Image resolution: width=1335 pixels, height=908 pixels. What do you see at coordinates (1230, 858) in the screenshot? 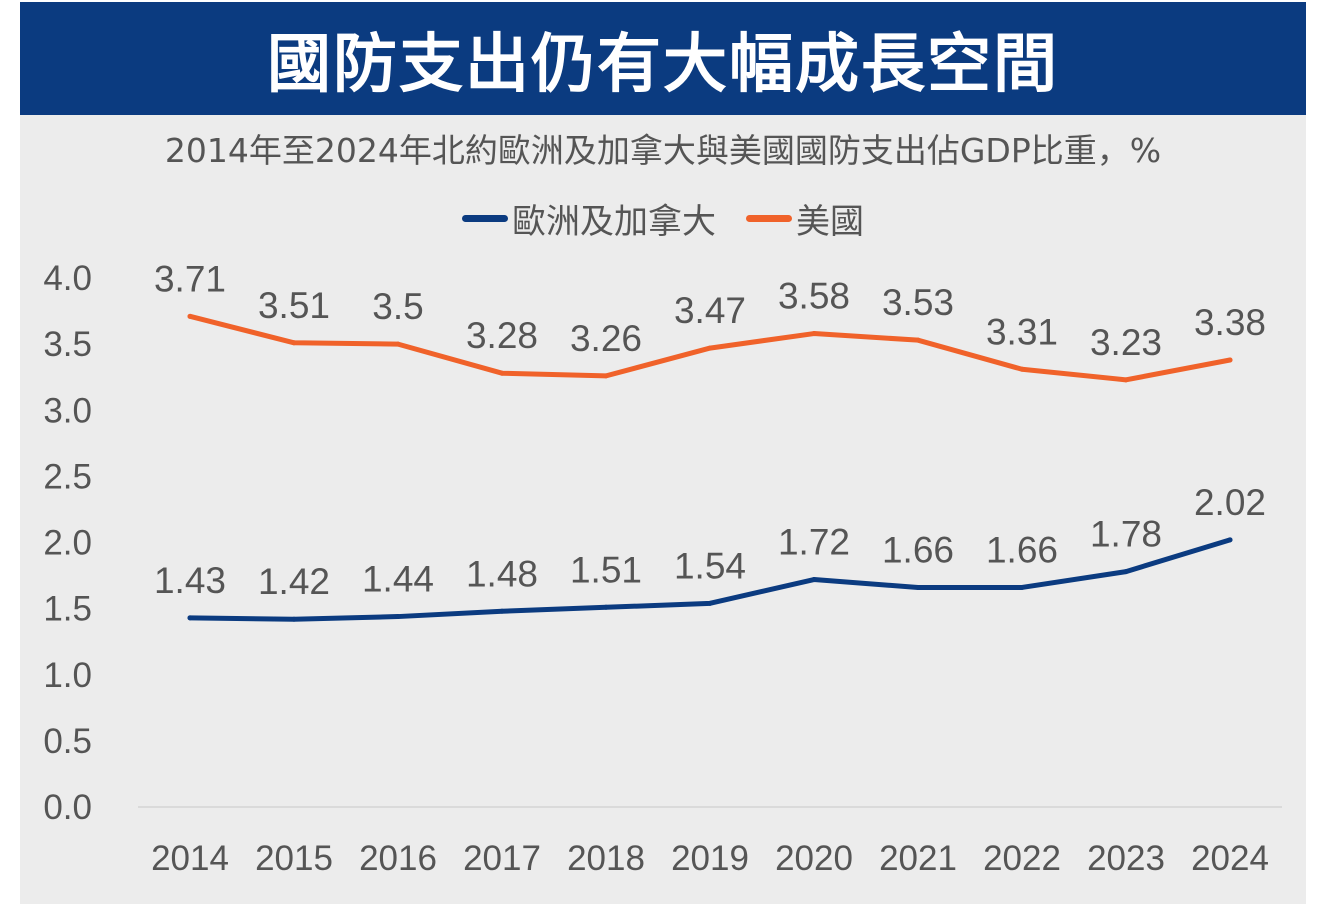
I see `x-tick-label: 2024` at bounding box center [1230, 858].